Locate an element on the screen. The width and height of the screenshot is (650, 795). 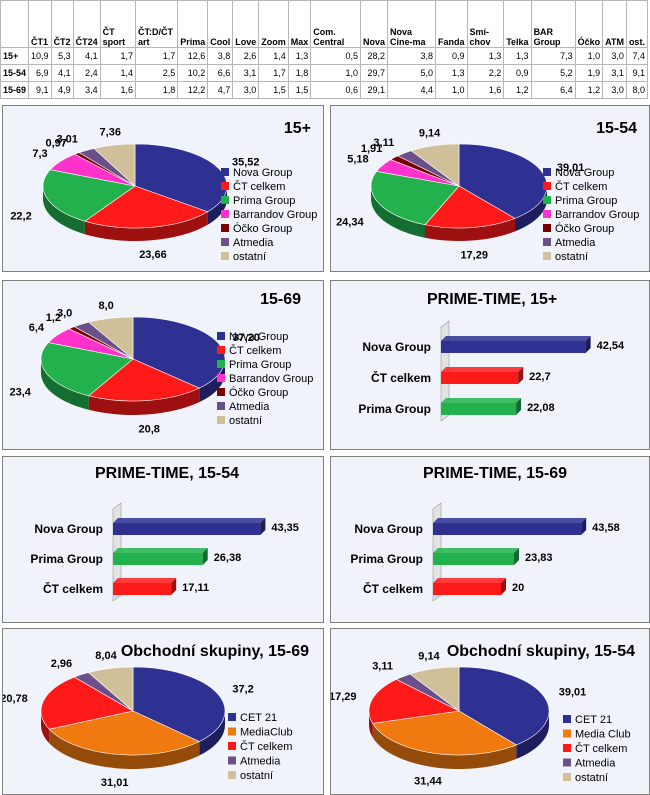
bar-value-label: 23,83 is located at coordinates (539, 558).